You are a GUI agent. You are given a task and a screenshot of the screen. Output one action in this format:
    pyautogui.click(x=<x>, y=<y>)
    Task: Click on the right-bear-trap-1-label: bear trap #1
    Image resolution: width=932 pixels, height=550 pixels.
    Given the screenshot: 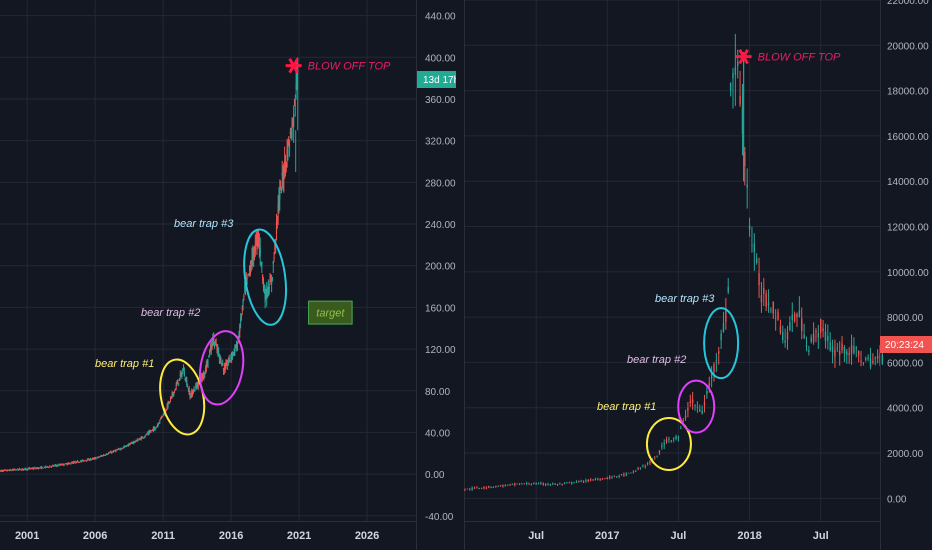 What is the action you would take?
    pyautogui.click(x=626, y=407)
    